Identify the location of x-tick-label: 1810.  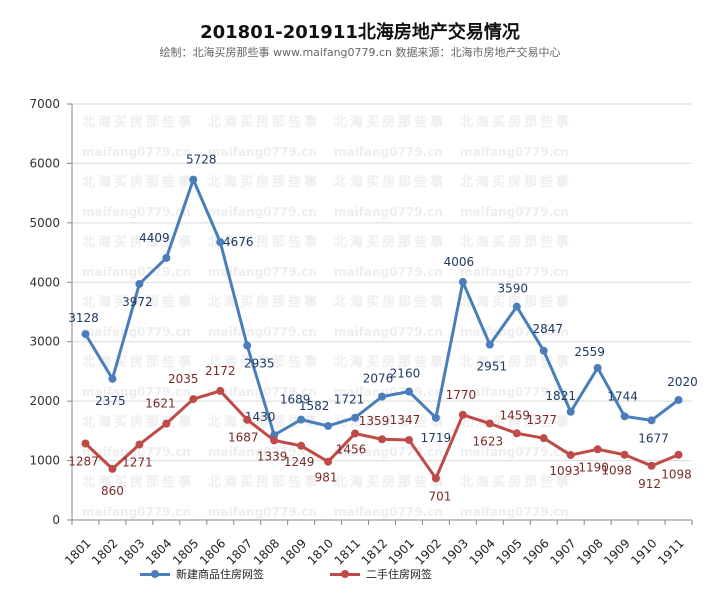
(320, 551).